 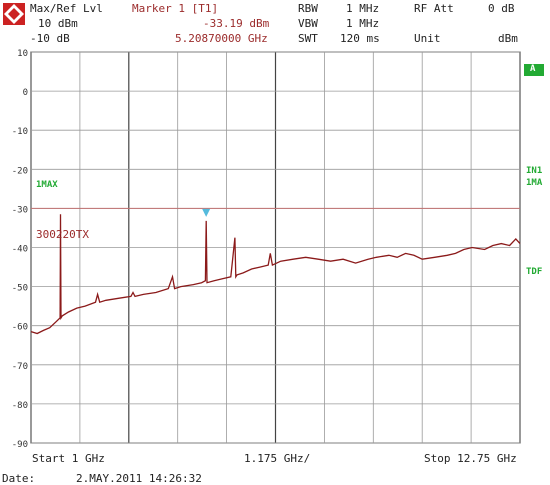 What do you see at coordinates (47, 185) in the screenshot?
I see `trace-detector-label: 1MAX` at bounding box center [47, 185].